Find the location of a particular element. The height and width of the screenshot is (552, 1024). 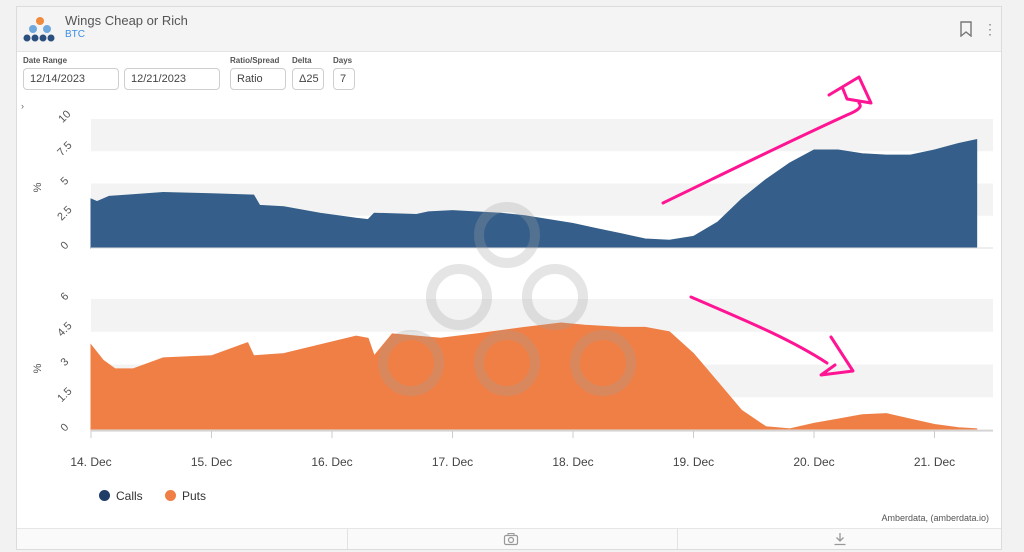

x-tick-label: 21. Dec is located at coordinates (934, 462).